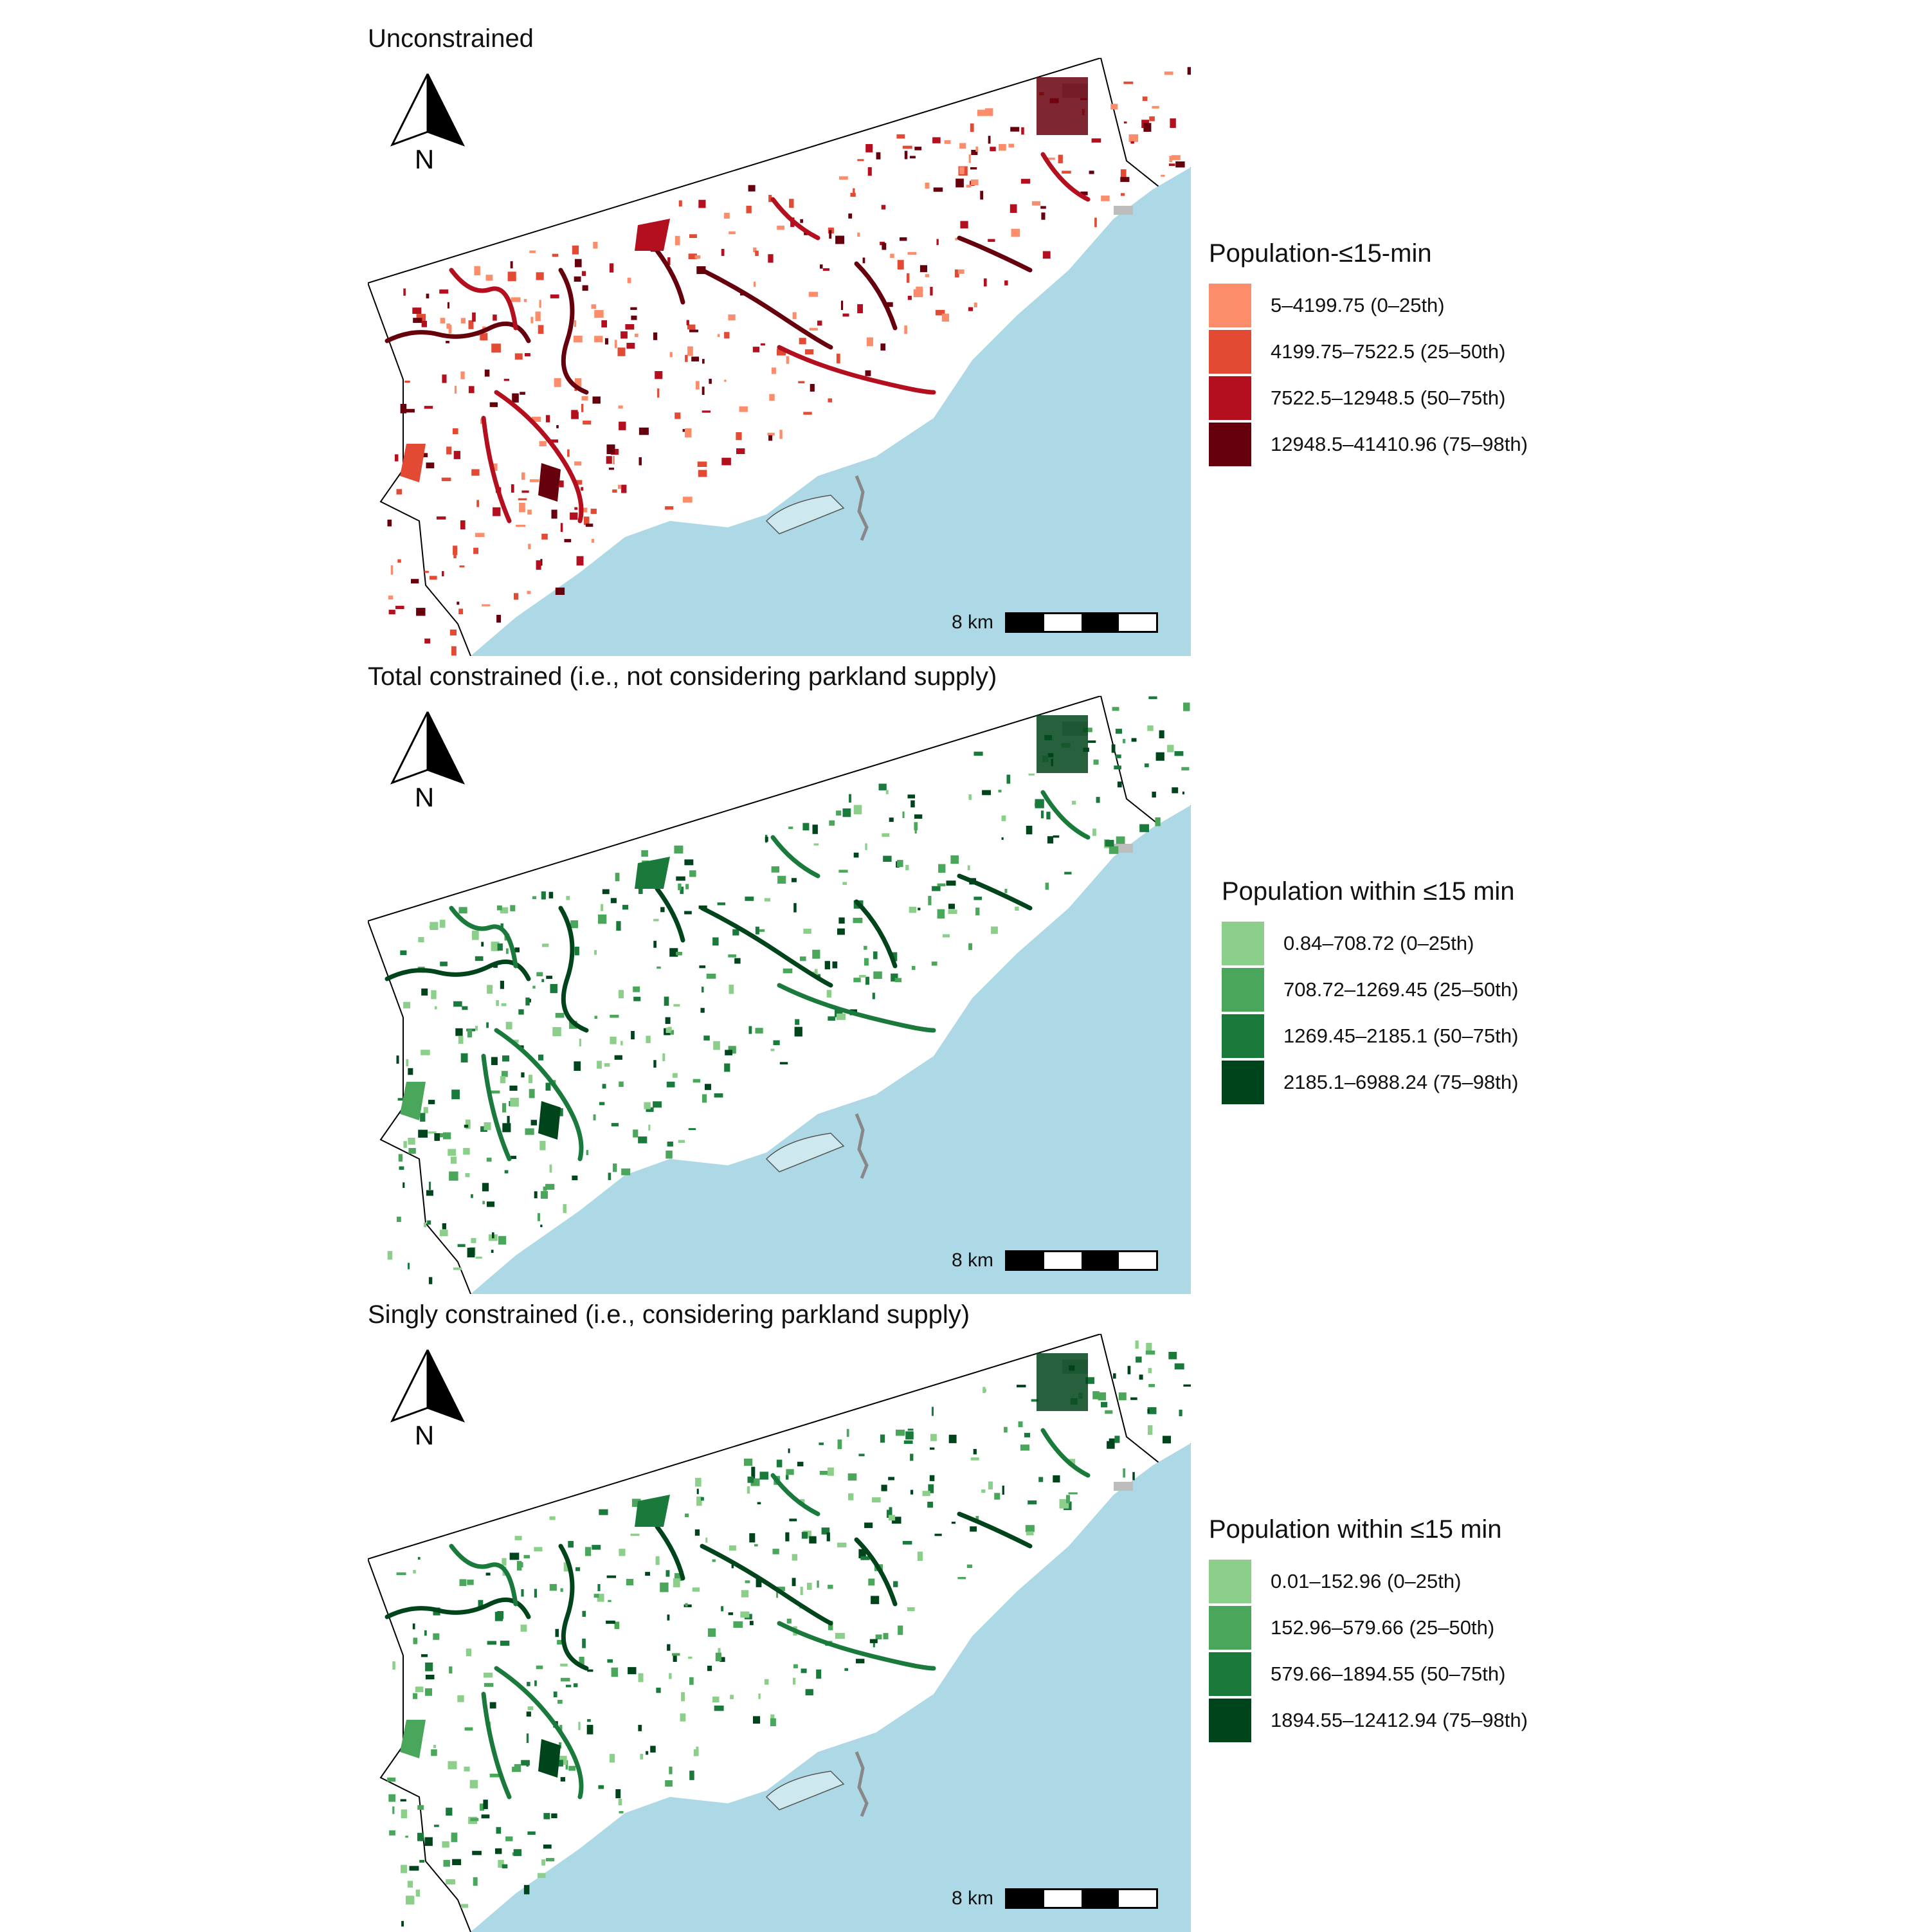  What do you see at coordinates (427, 1398) in the screenshot?
I see `north-arrow-icon: N` at bounding box center [427, 1398].